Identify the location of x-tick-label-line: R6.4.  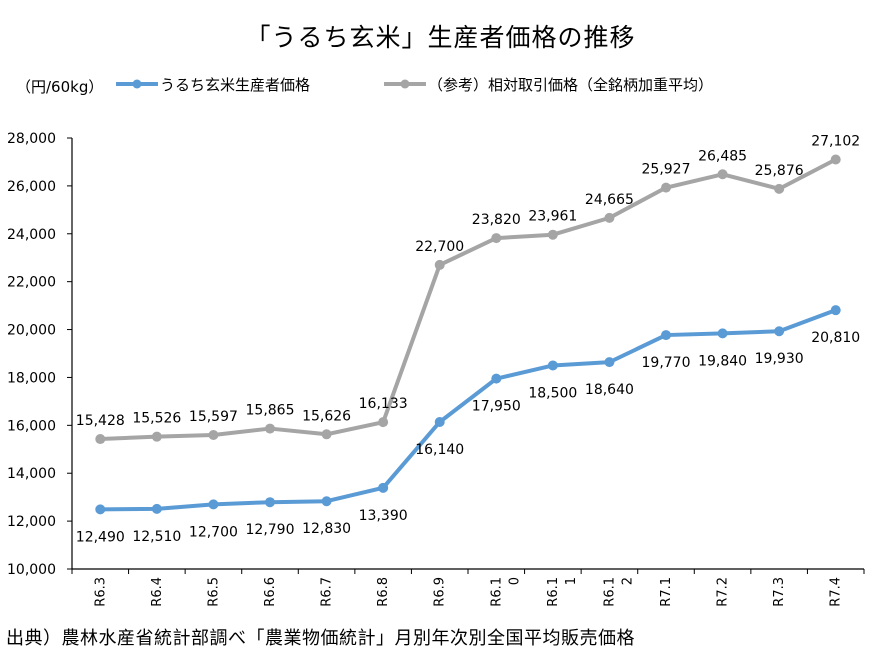
(157, 592).